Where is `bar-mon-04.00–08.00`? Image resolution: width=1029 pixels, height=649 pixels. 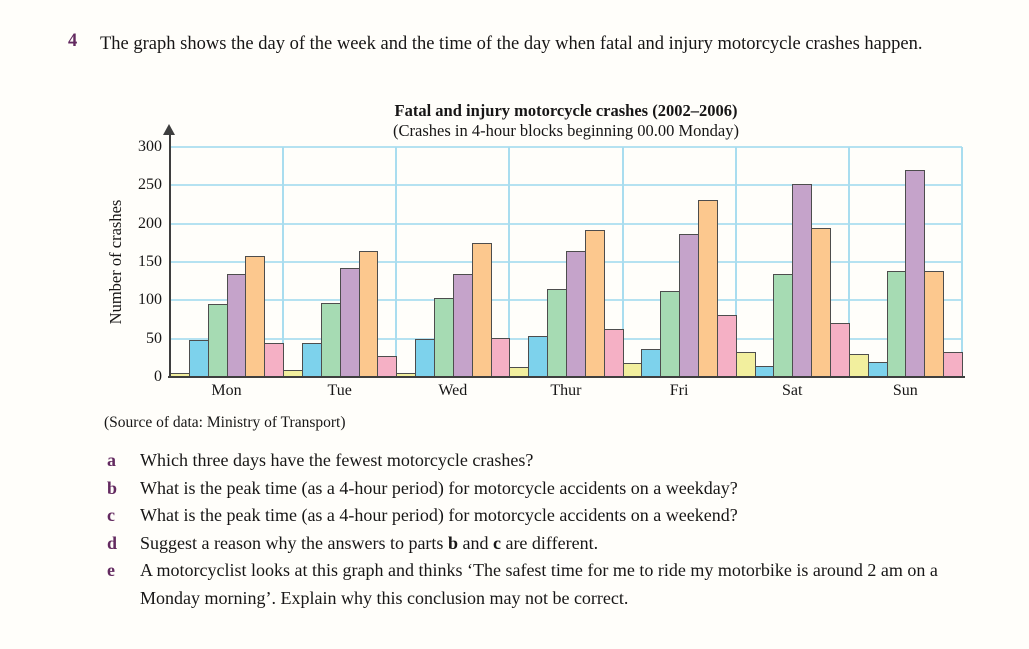
bar-mon-04.00–08.00 is located at coordinates (198, 358).